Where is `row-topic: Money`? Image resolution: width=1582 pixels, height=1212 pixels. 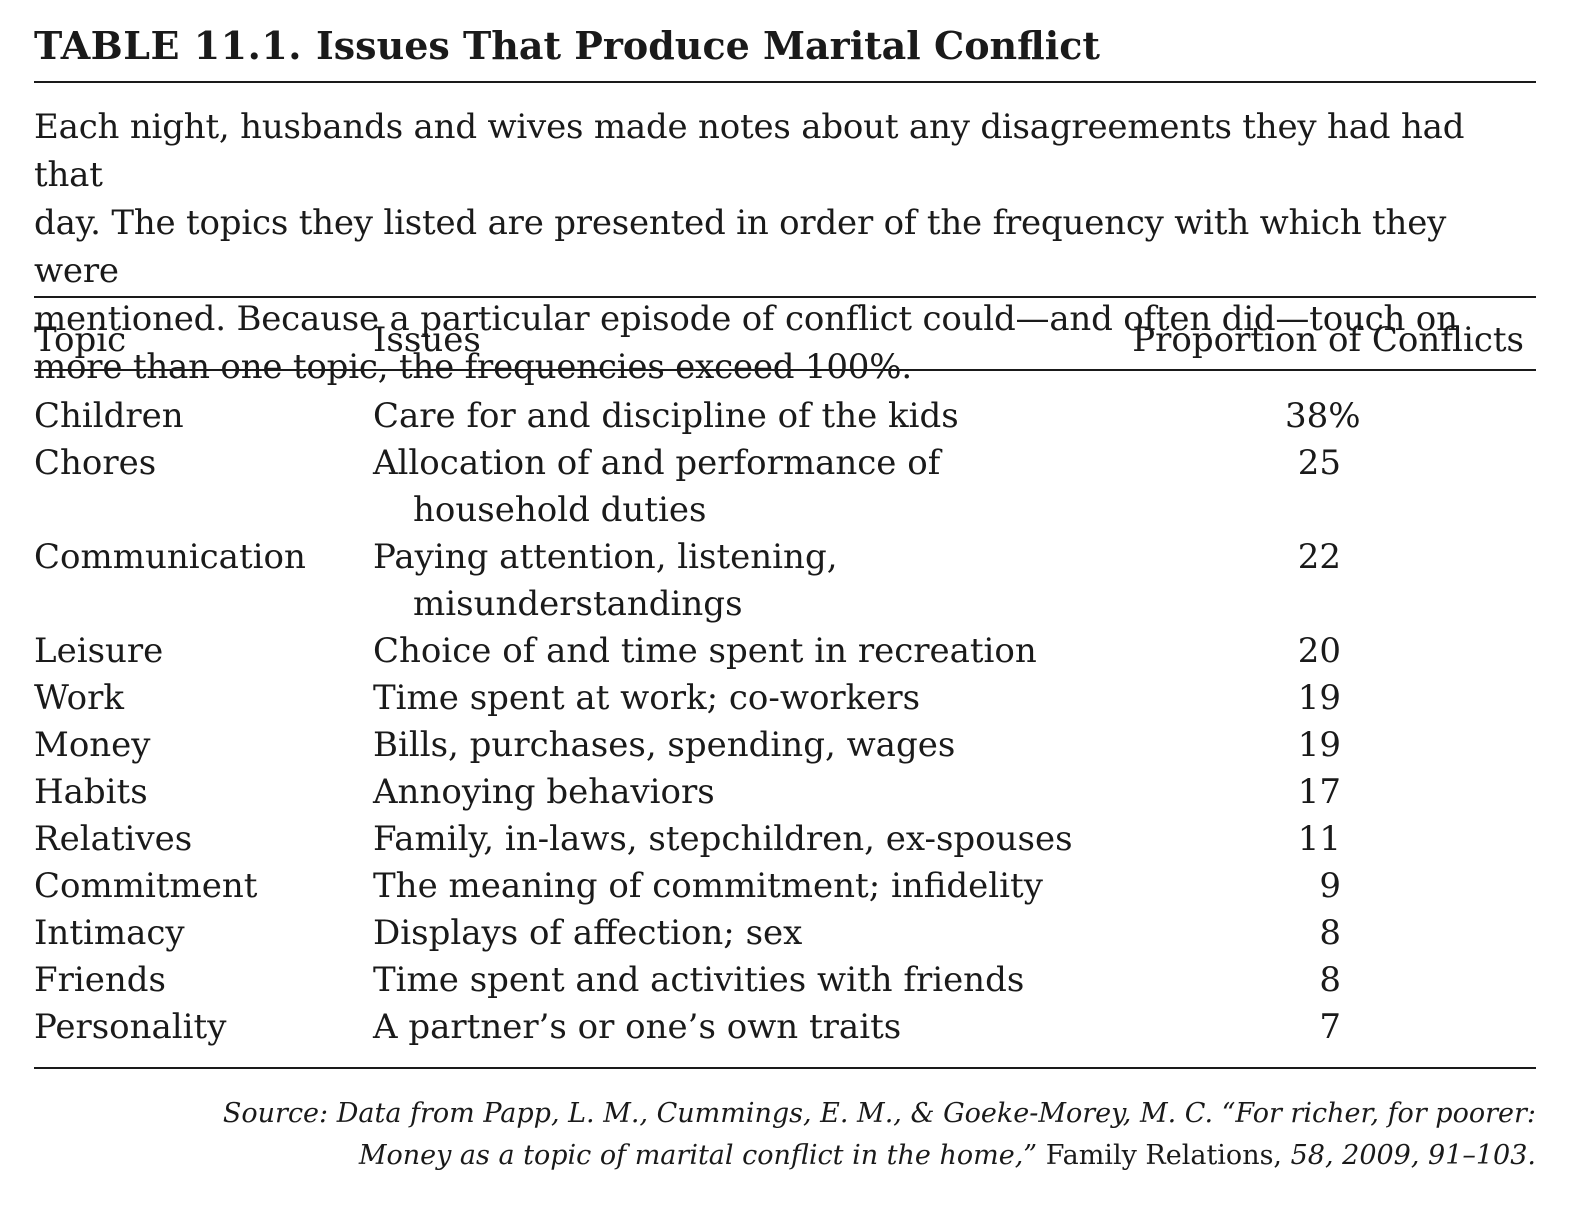
row-topic: Money is located at coordinates (92, 745).